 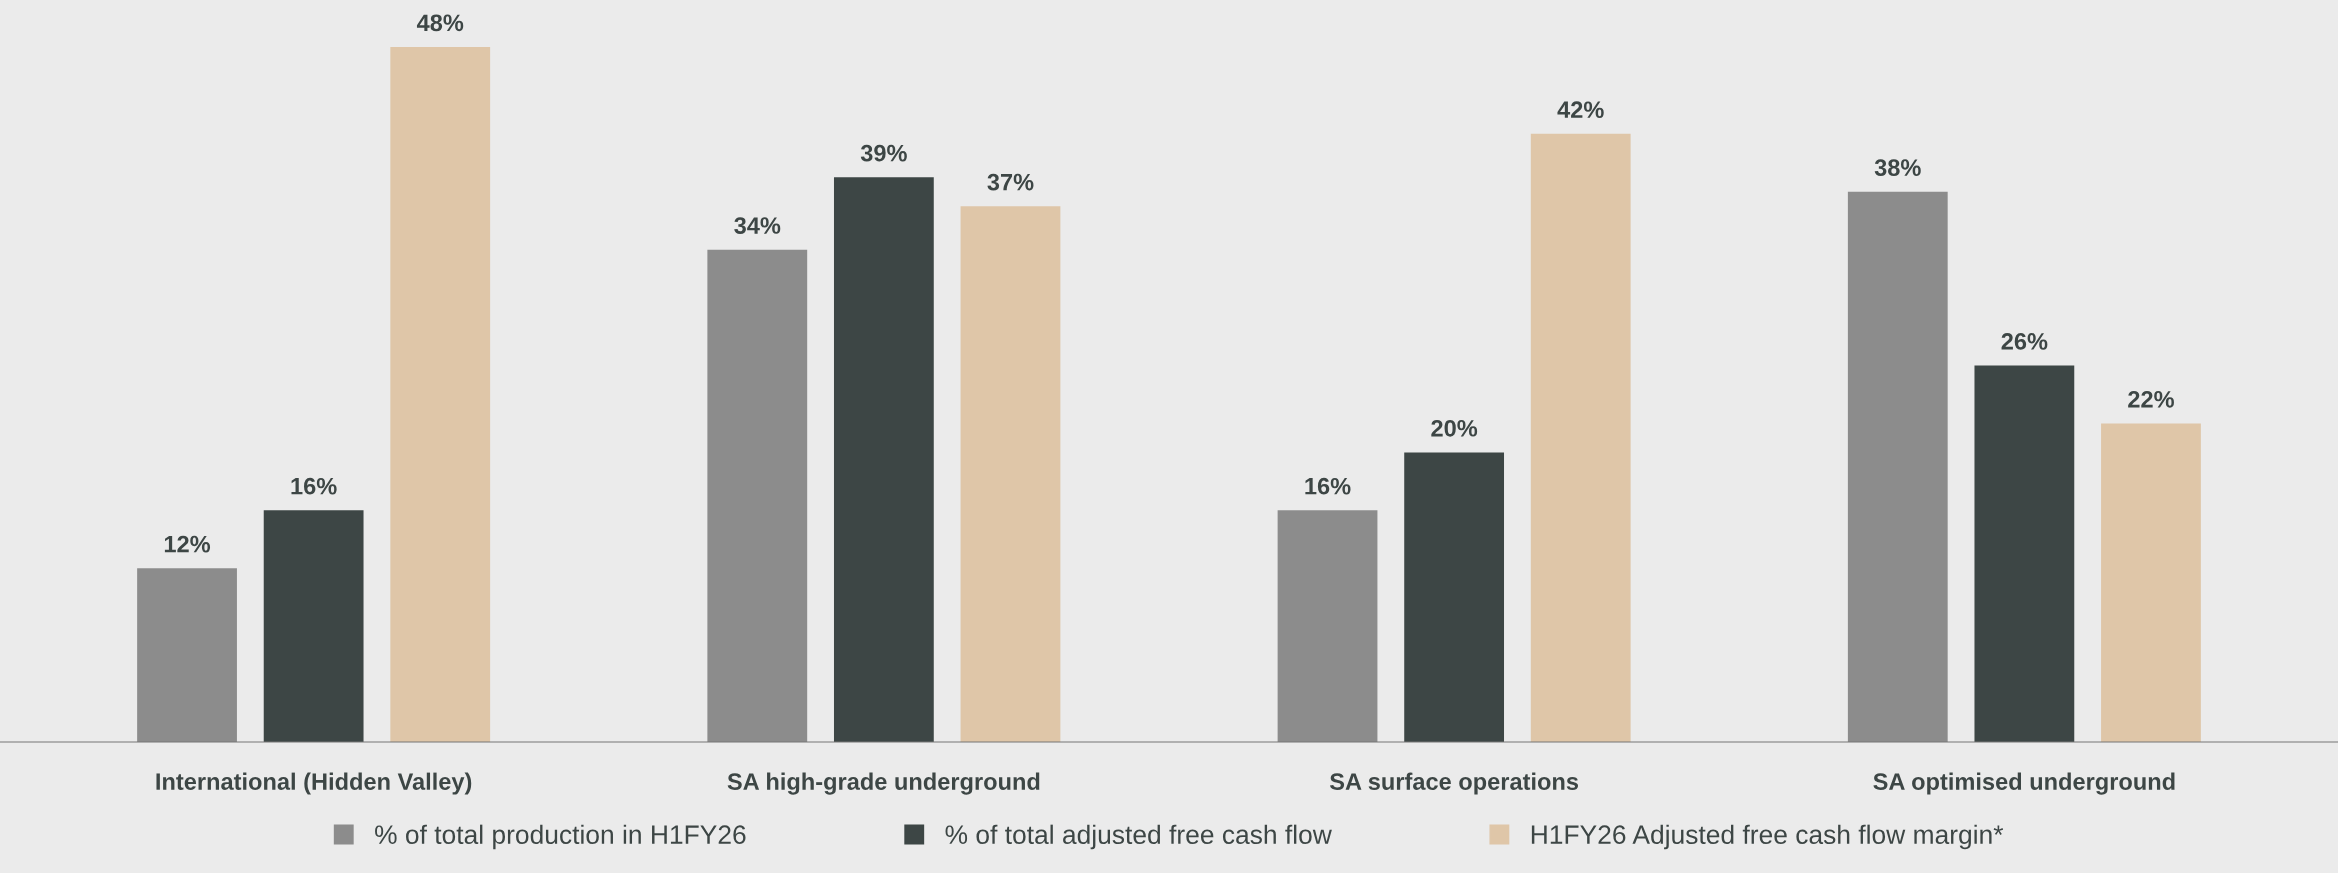 What do you see at coordinates (1580, 110) in the screenshot?
I see `data-label: 42%` at bounding box center [1580, 110].